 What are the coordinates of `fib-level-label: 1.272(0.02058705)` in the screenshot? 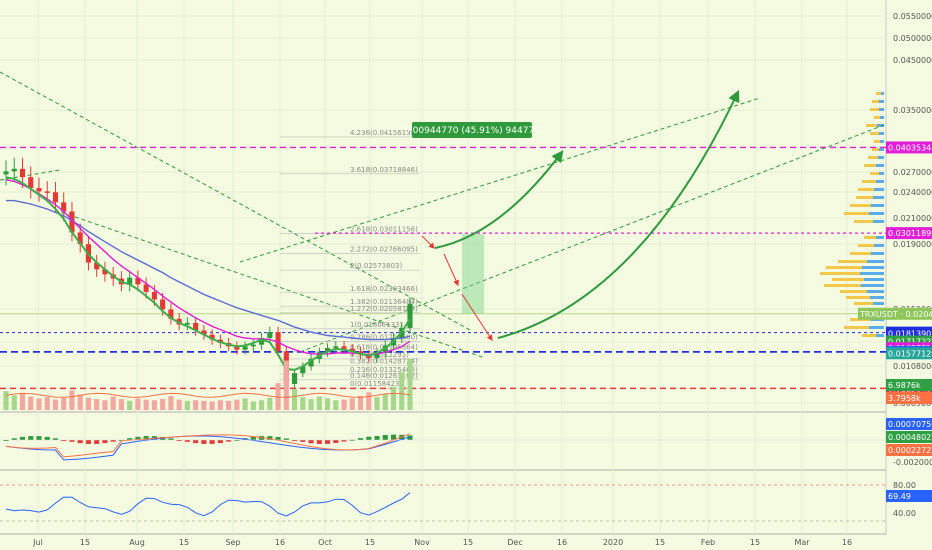 It's located at (384, 309).